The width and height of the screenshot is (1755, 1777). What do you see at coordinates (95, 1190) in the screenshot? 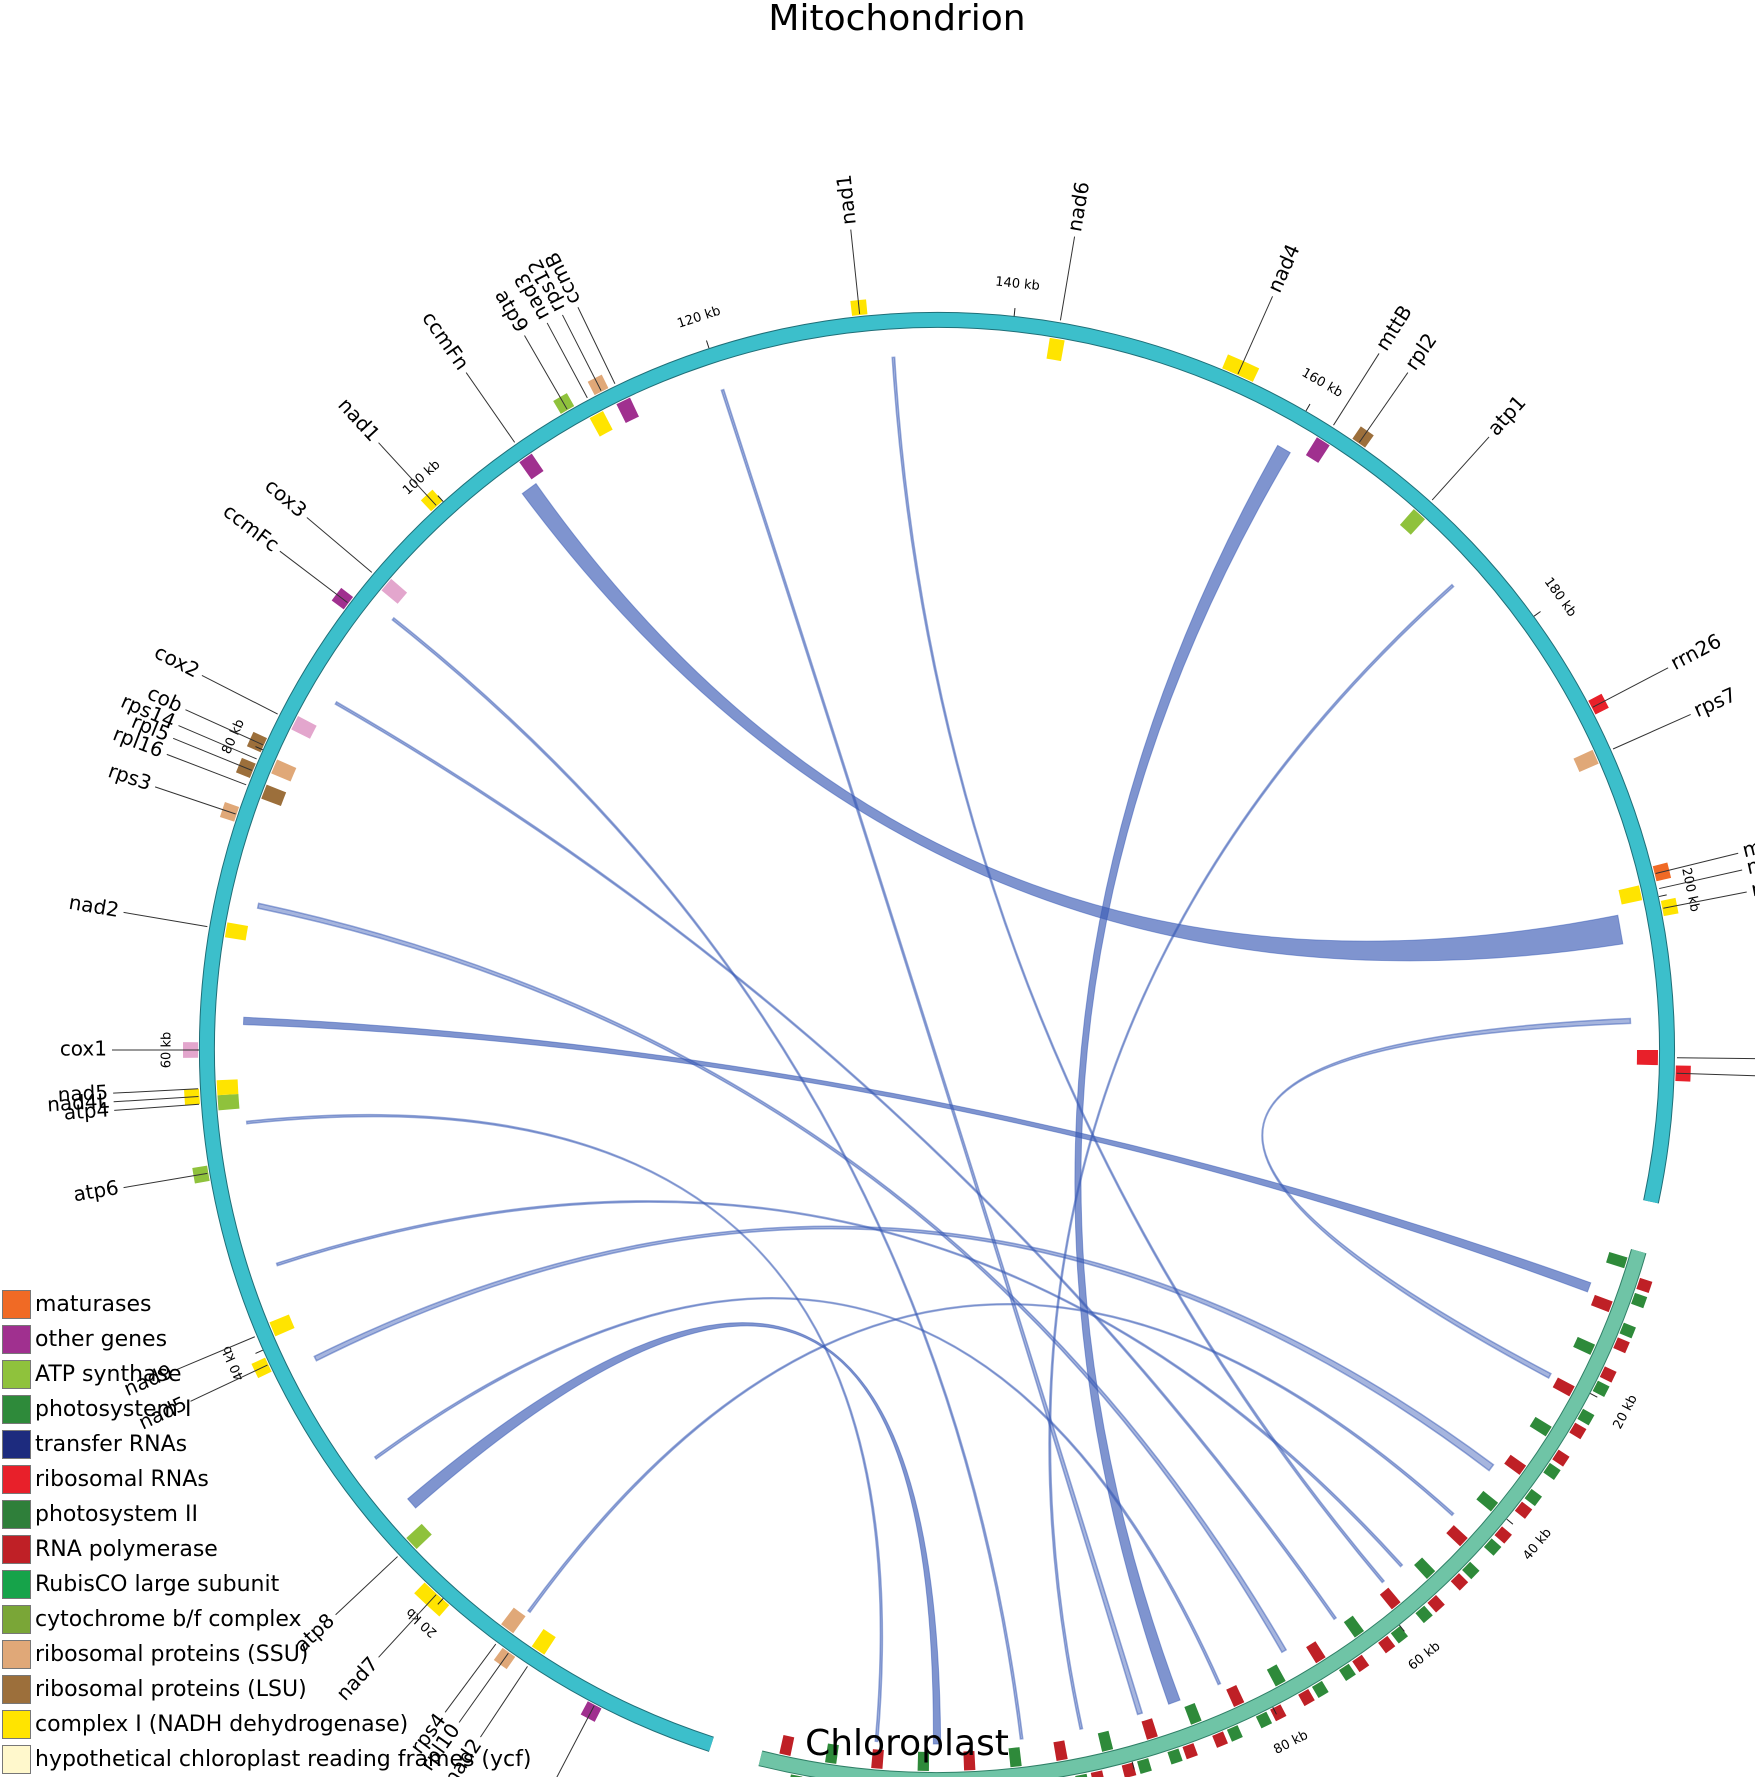
I see `gene-label: atp6` at bounding box center [95, 1190].